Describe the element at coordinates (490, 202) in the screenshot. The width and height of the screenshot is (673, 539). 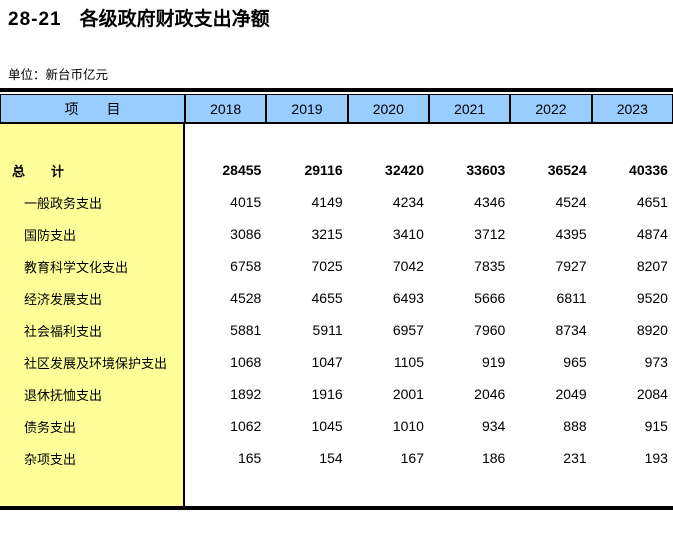
I see `value-cell: 4346` at that location.